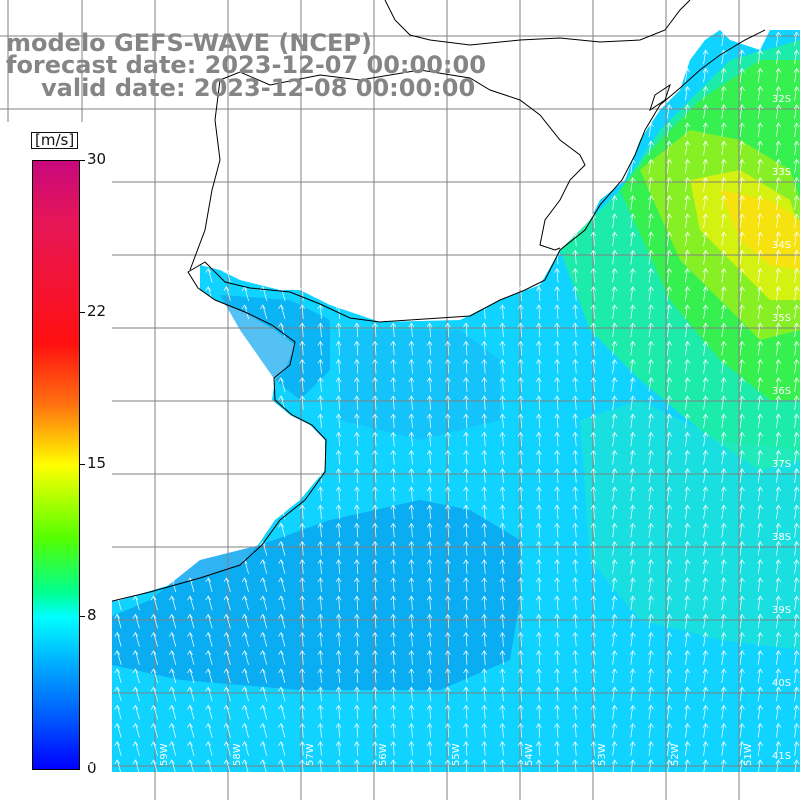 This screenshot has height=800, width=800. Describe the element at coordinates (82, 464) in the screenshot. I see `colorbar-tick-mark` at that location.